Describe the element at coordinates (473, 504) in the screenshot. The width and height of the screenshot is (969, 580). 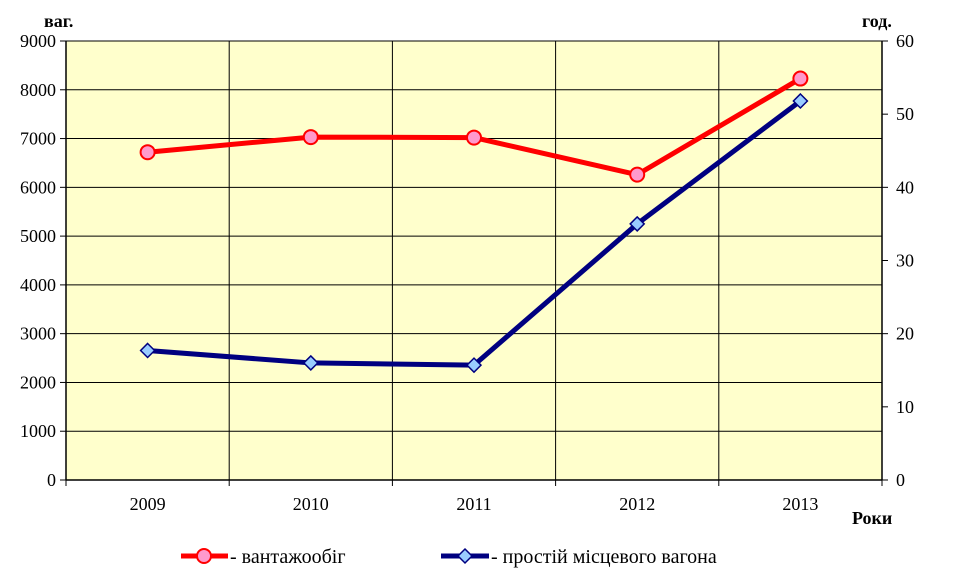
I see `x-tick-label: 2011` at that location.